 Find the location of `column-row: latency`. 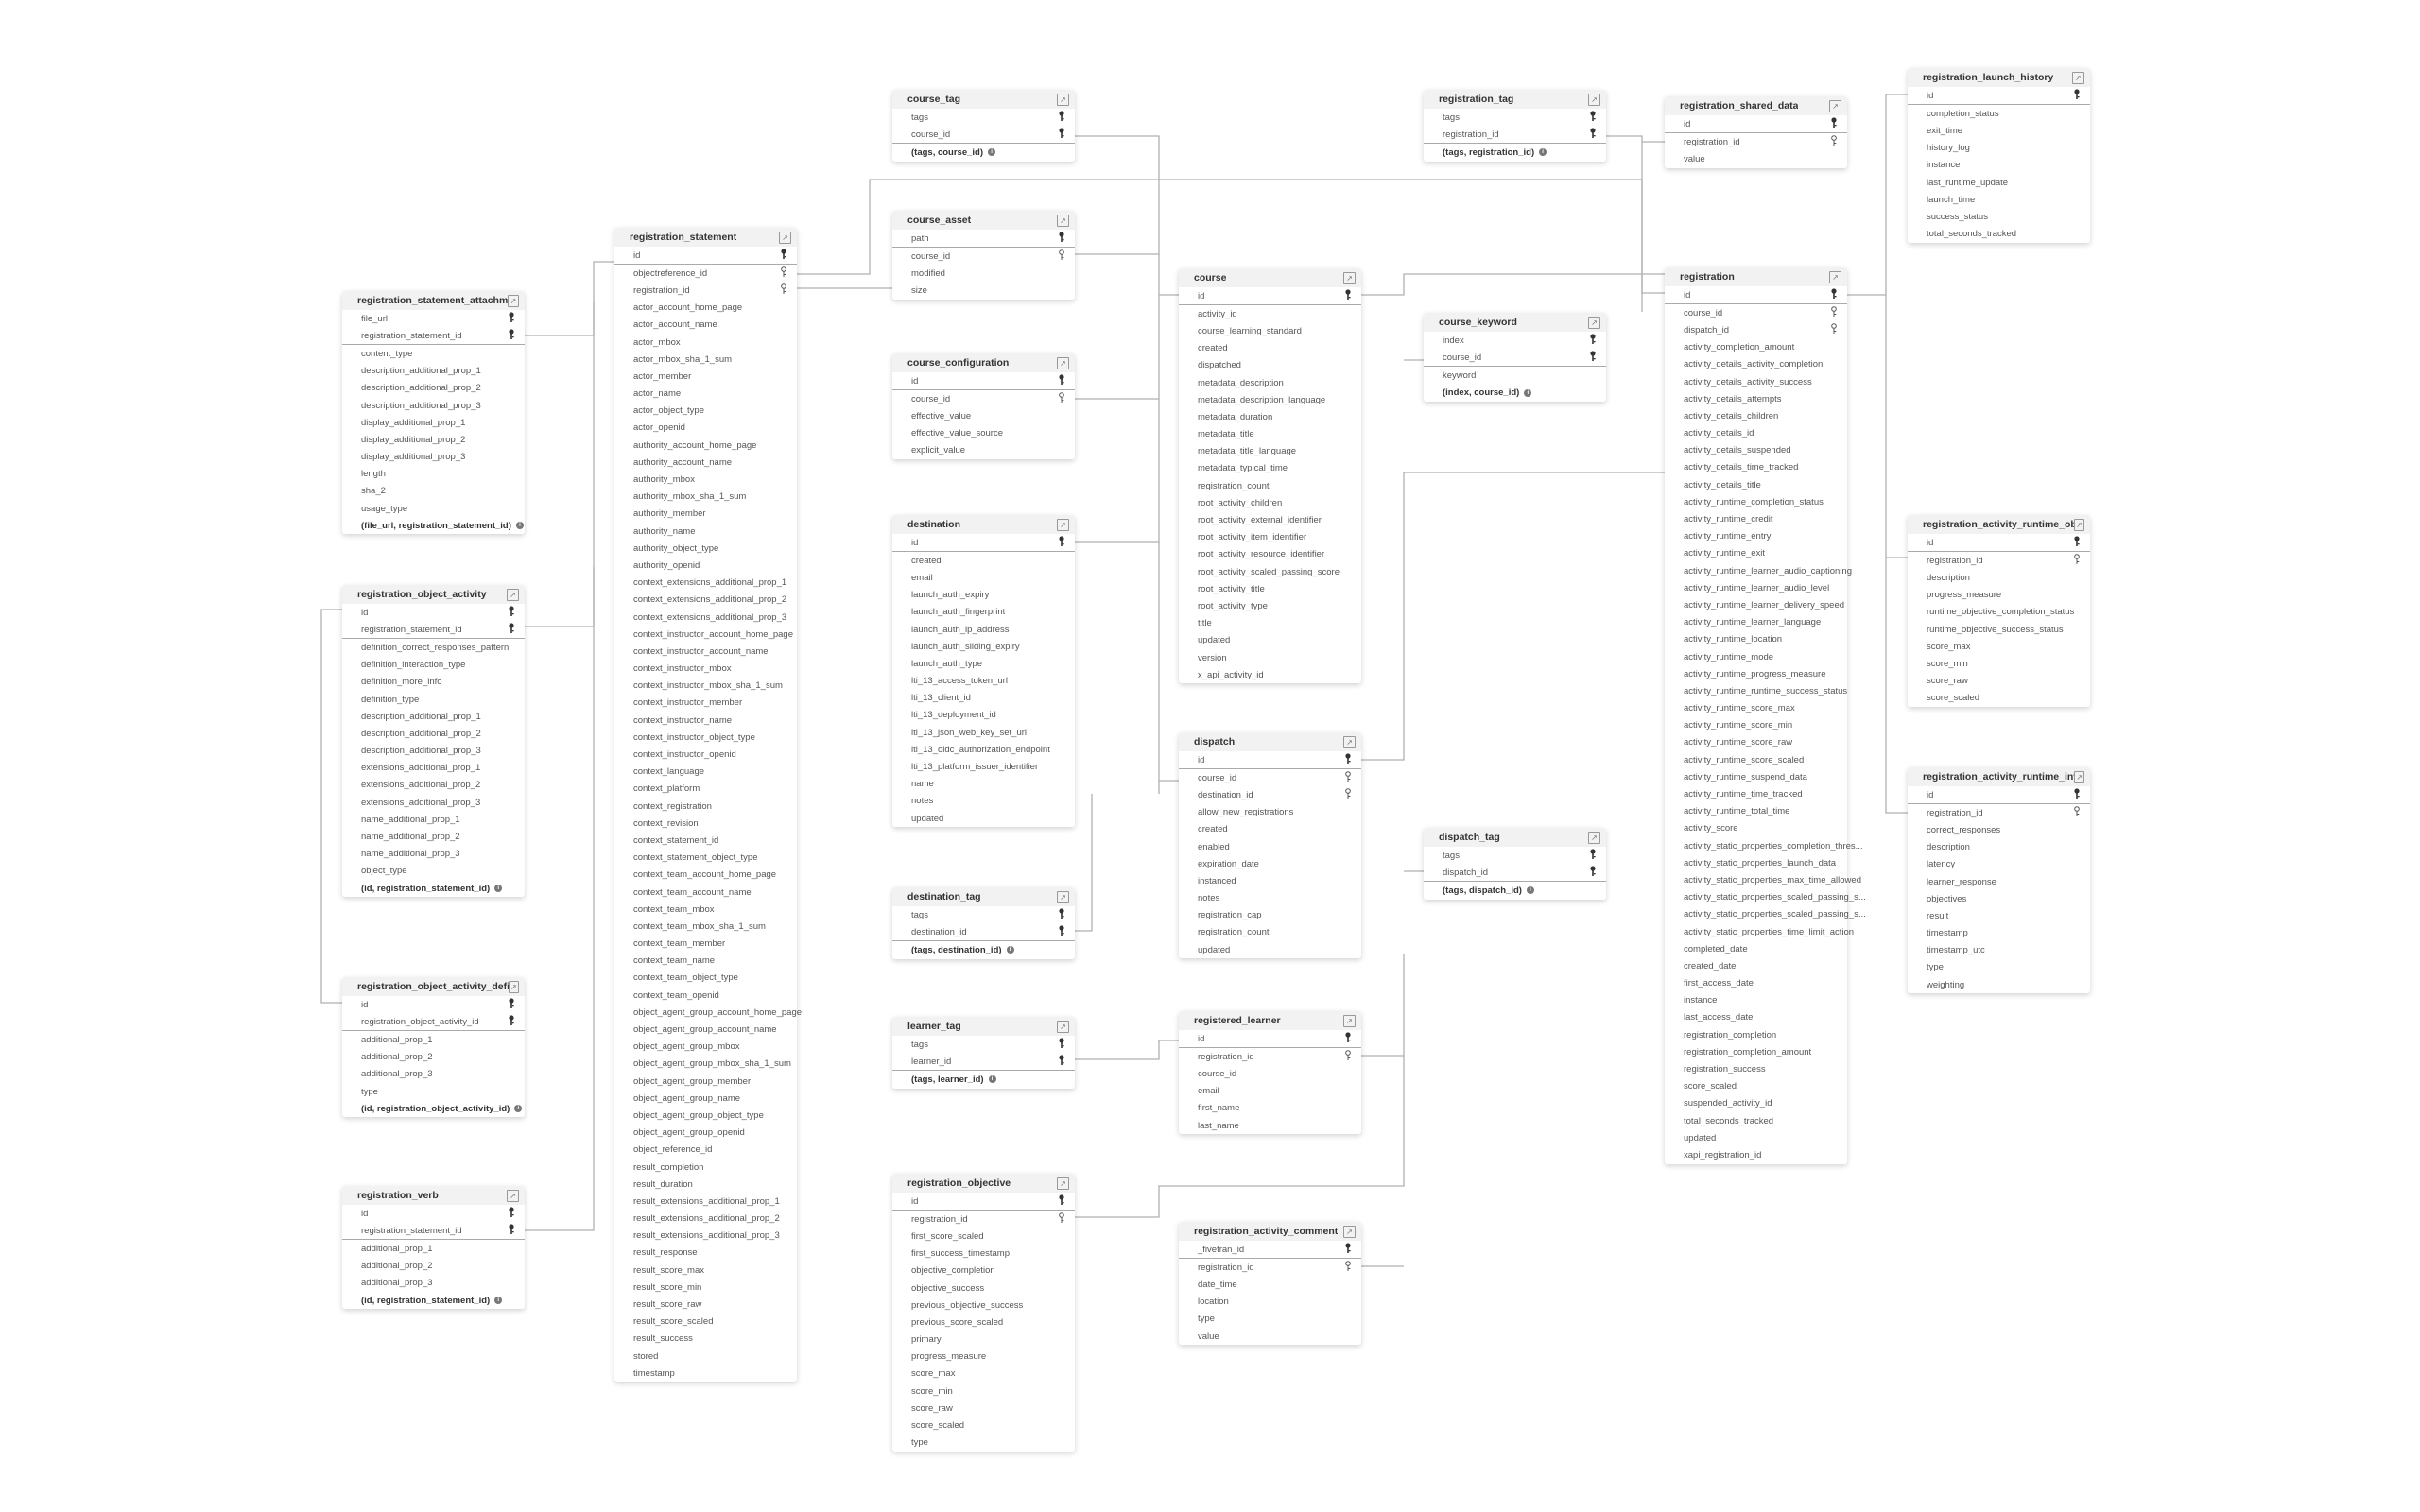

column-row: latency is located at coordinates (1999, 864).